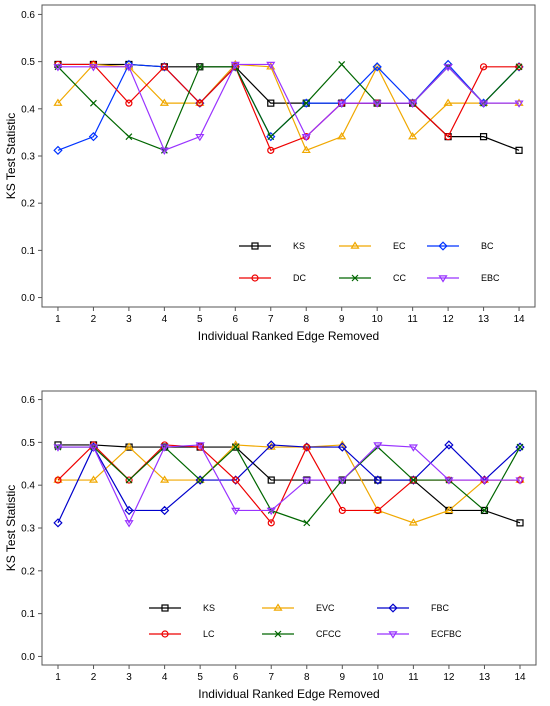 This screenshot has width=550, height=706. What do you see at coordinates (440, 608) in the screenshot?
I see `legend-label: FBC` at bounding box center [440, 608].